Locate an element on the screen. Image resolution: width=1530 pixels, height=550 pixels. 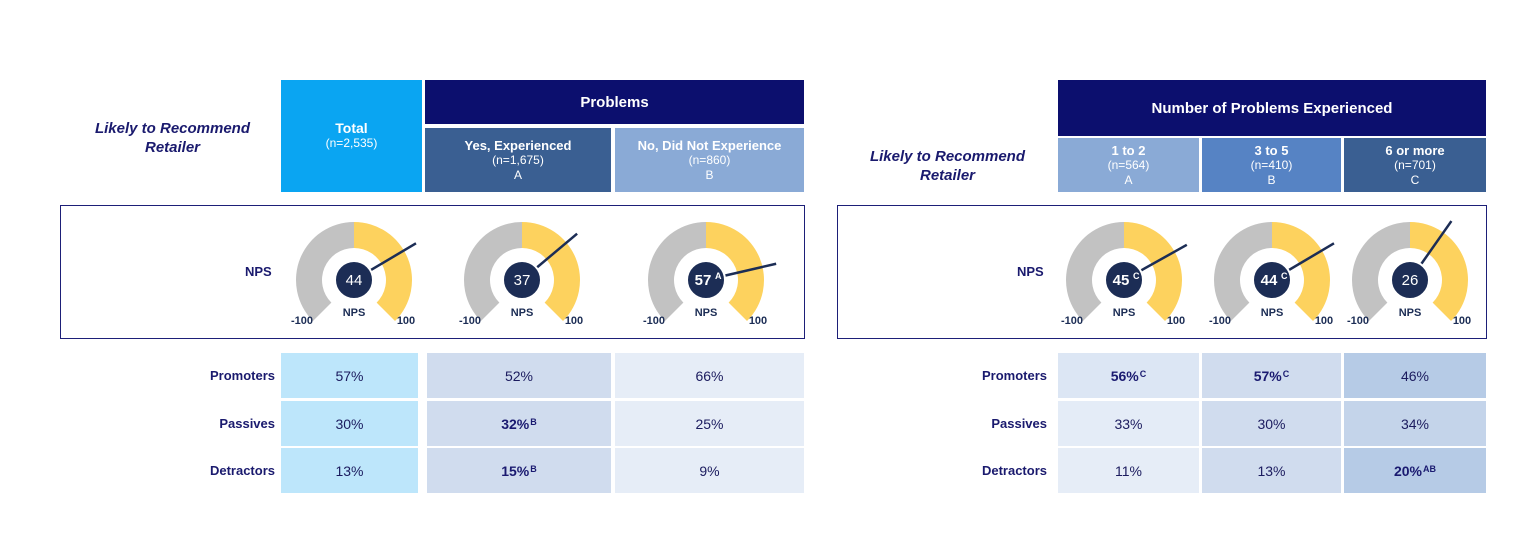
total-header: Total (n=2,535) is located at coordinates (351, 136).